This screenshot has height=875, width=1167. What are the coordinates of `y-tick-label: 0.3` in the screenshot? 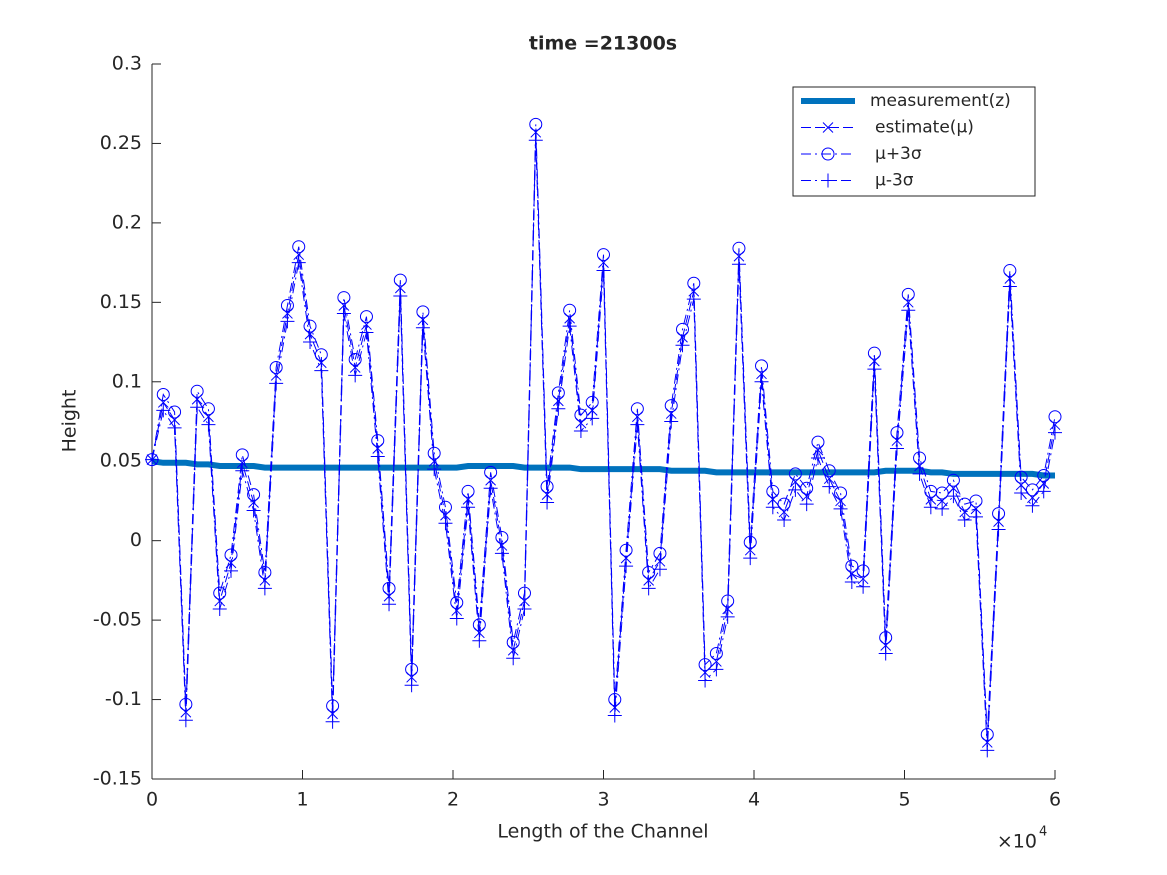 It's located at (127, 64).